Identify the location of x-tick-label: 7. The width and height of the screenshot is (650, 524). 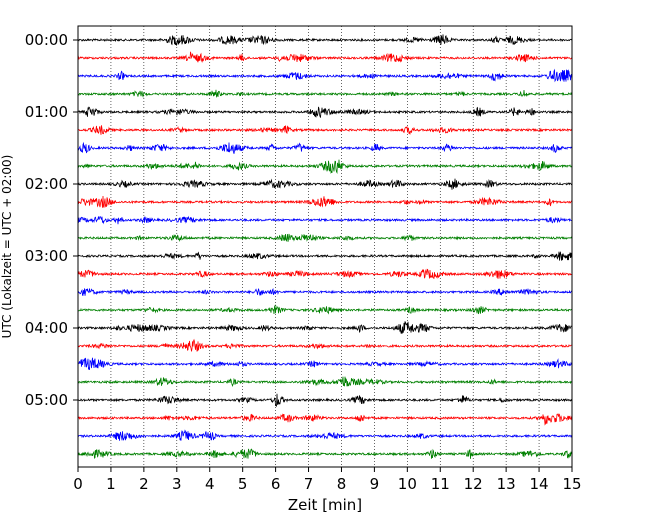
(309, 484).